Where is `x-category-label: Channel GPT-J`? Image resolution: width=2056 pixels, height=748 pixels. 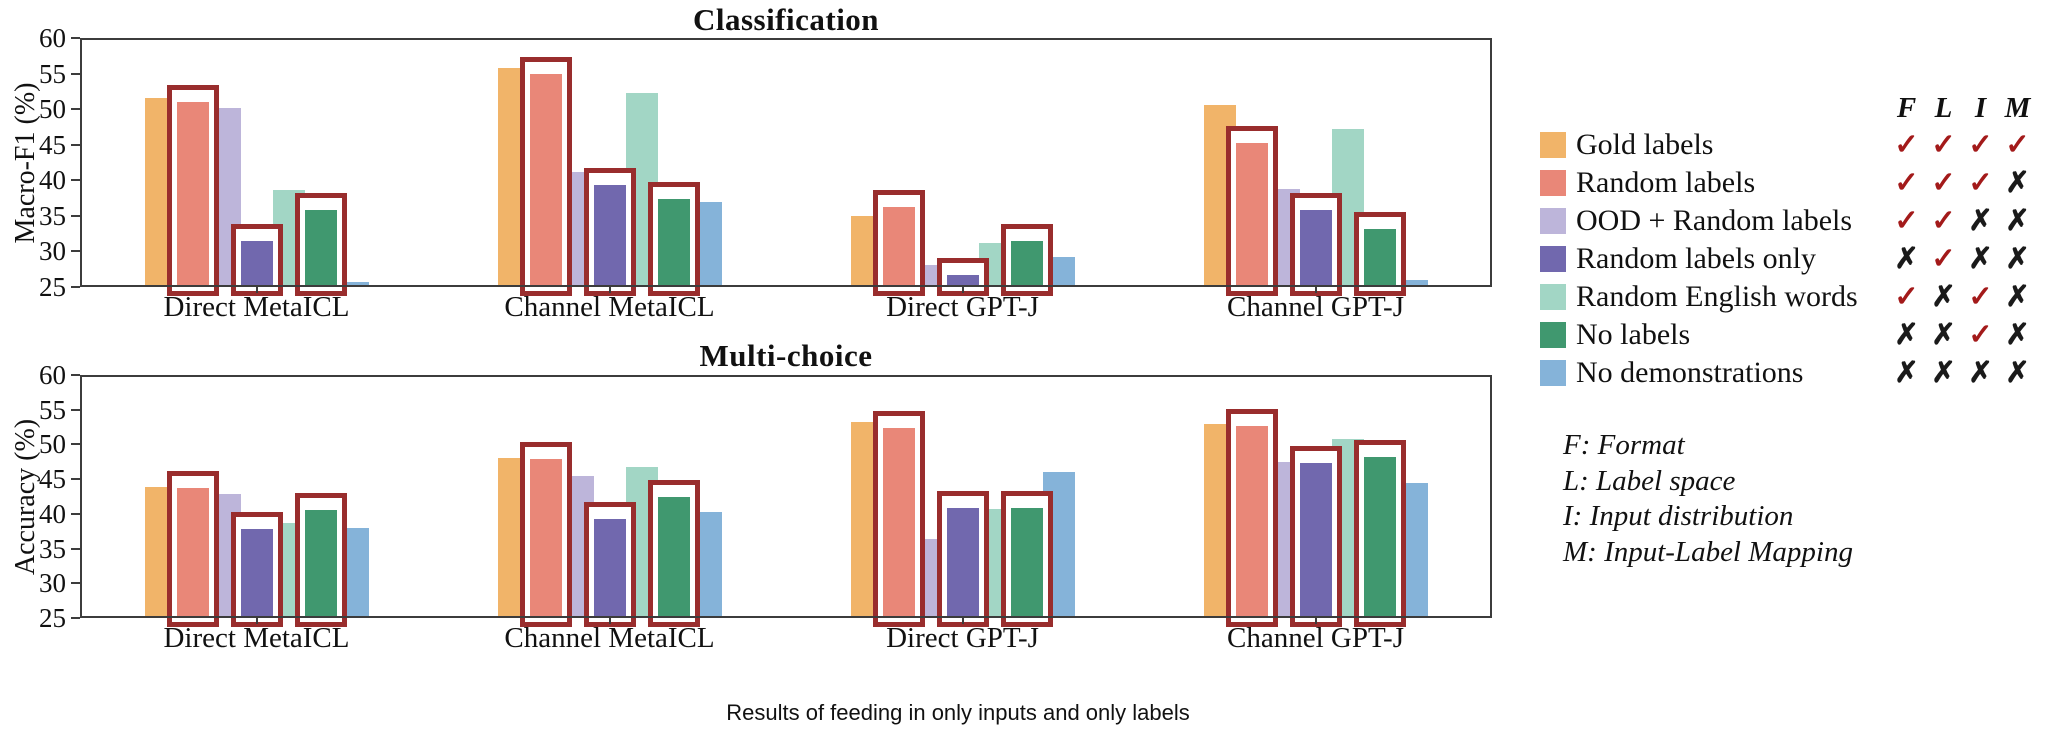 x-category-label: Channel GPT-J is located at coordinates (1315, 638).